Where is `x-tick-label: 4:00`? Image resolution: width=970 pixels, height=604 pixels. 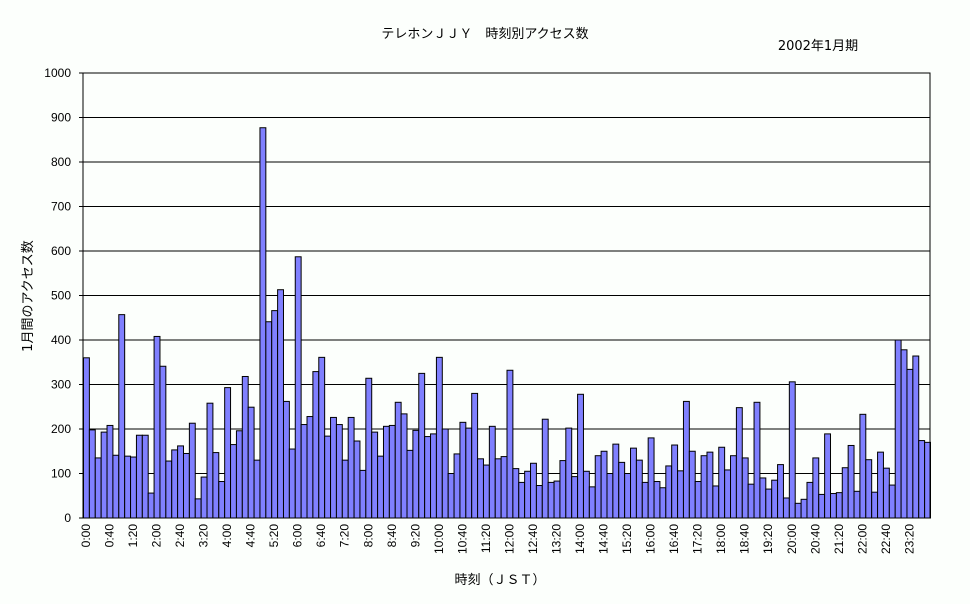 x-tick-label: 4:00 is located at coordinates (227, 536).